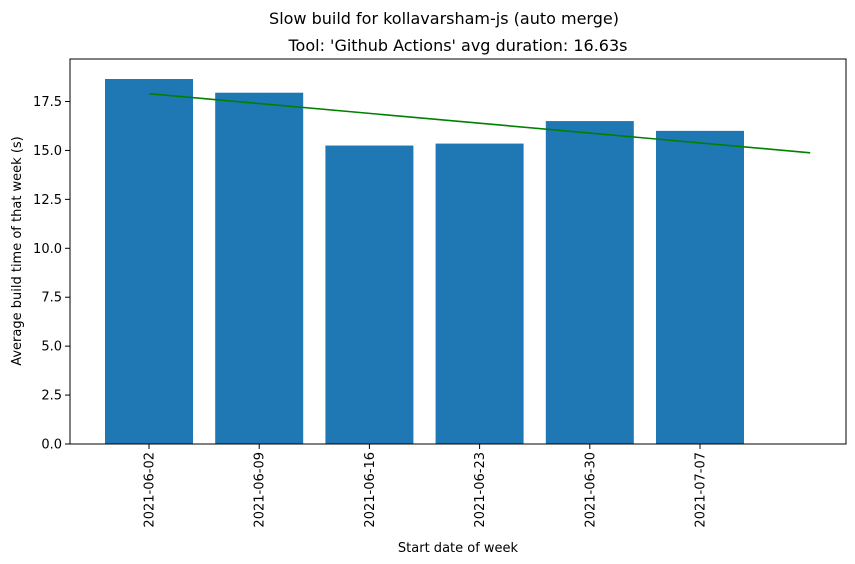 This screenshot has width=855, height=564. What do you see at coordinates (51, 298) in the screenshot?
I see `y-tick-label: 7.5` at bounding box center [51, 298].